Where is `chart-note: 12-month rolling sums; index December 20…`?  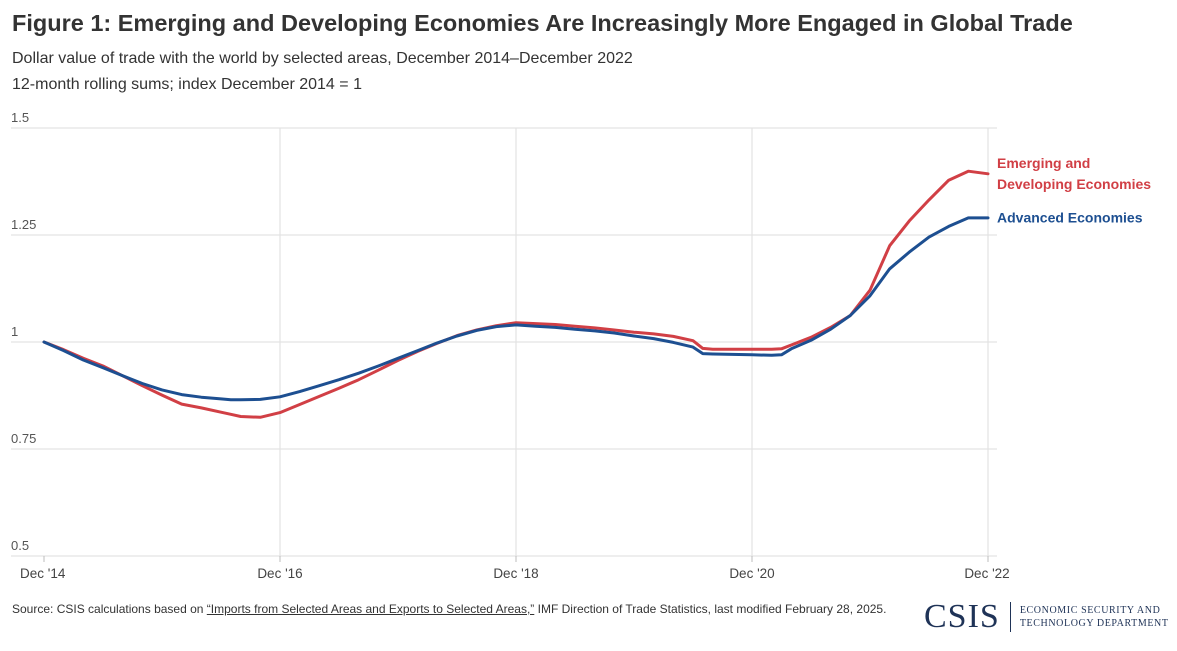
chart-note: 12-month rolling sums; index December 20… is located at coordinates (187, 84).